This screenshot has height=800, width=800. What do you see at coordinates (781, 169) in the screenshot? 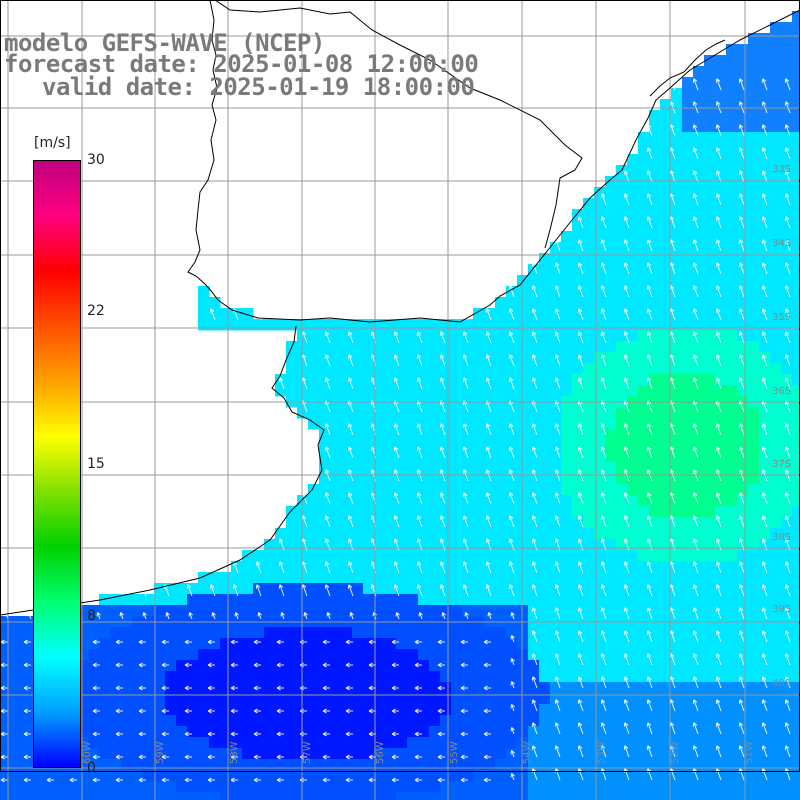
I see `latitude-label: 33S` at bounding box center [781, 169].